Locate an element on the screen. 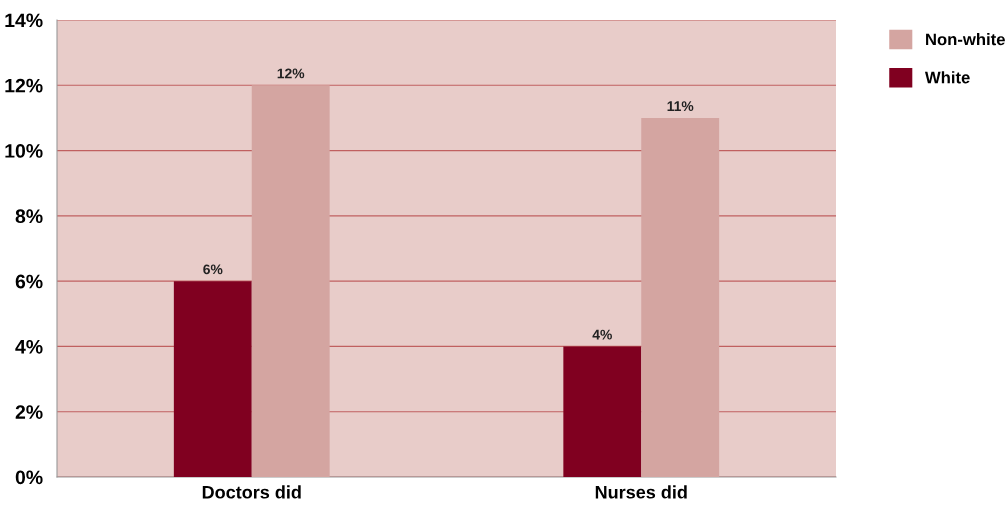  data-label: 12% is located at coordinates (291, 73).